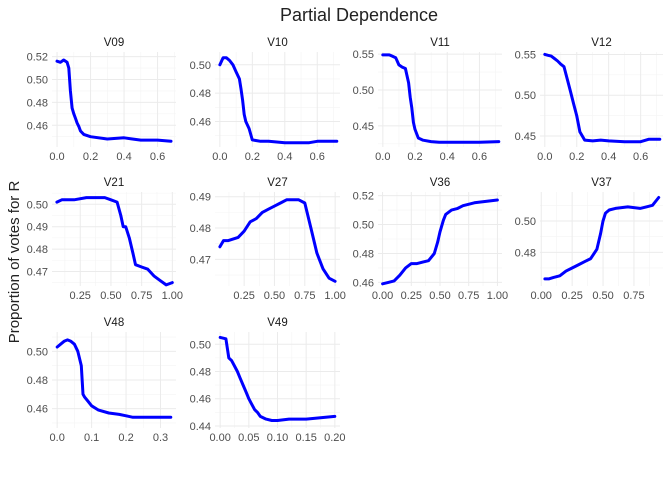 Image resolution: width=672 pixels, height=480 pixels. What do you see at coordinates (589, 239) in the screenshot?
I see `panel-v37: V37 0.00 0.25 0.50 0.75 0.48 0.50` at bounding box center [589, 239].